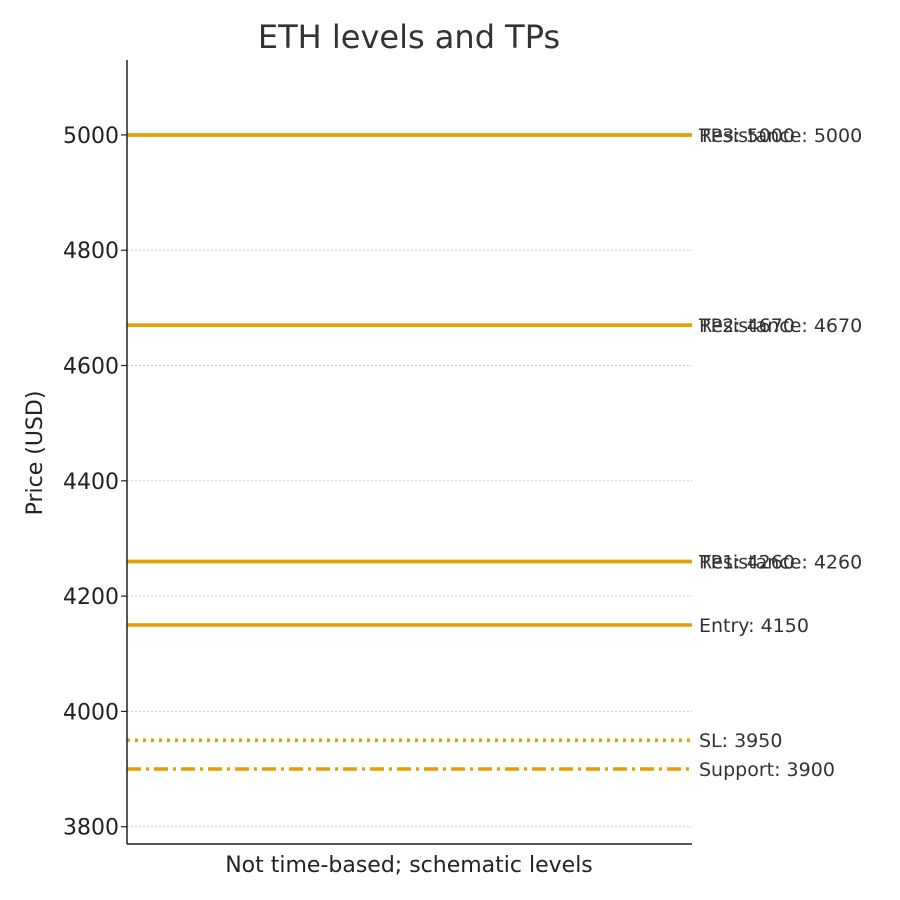  Describe the element at coordinates (746, 136) in the screenshot. I see `level-label-tp3: TP3: 5000` at that location.